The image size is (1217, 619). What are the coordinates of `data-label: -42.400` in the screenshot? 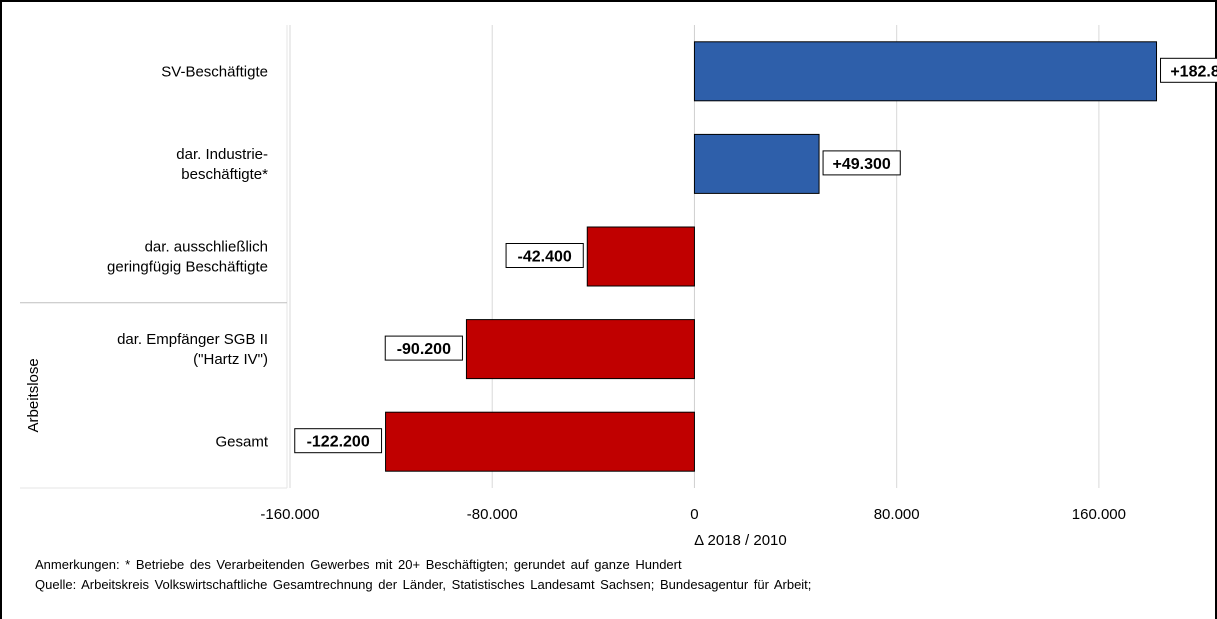 It's located at (545, 257).